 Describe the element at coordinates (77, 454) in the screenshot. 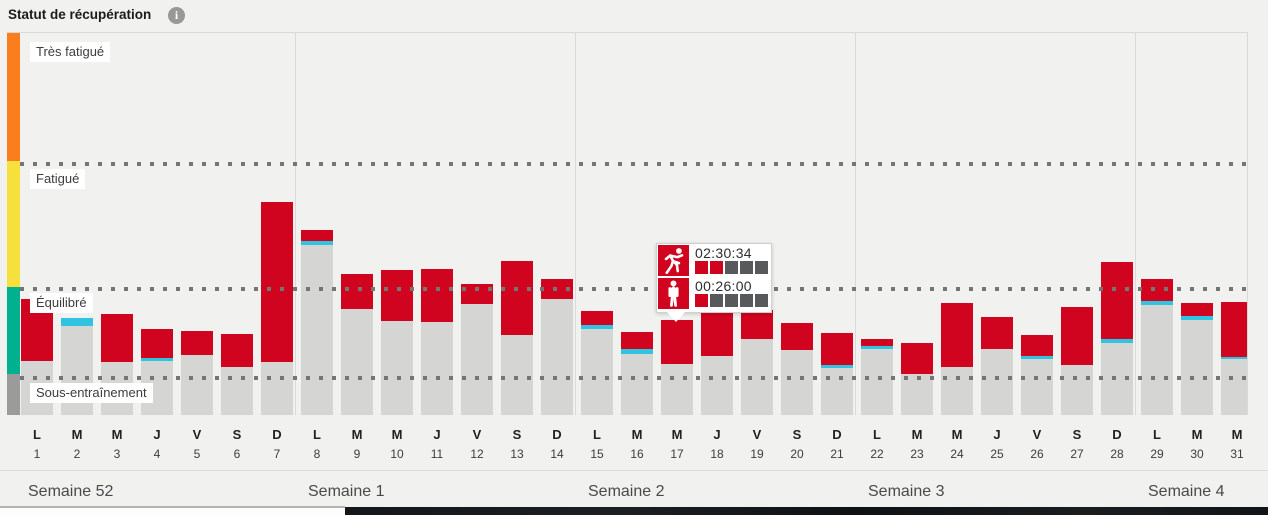

I see `day-number-label: 2` at that location.